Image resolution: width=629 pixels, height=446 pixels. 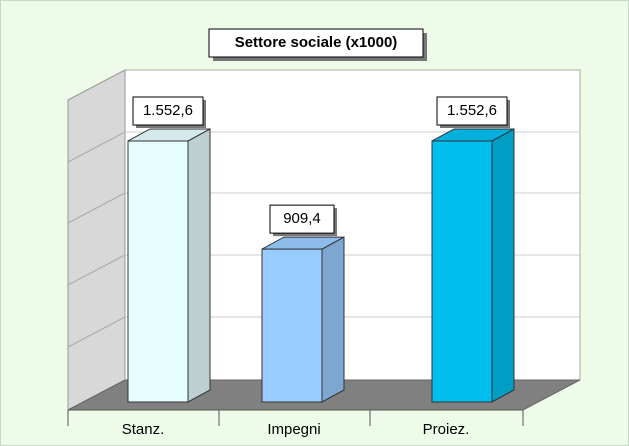 I want to click on chart-title: Settore sociale (x1000), so click(x=316, y=42).